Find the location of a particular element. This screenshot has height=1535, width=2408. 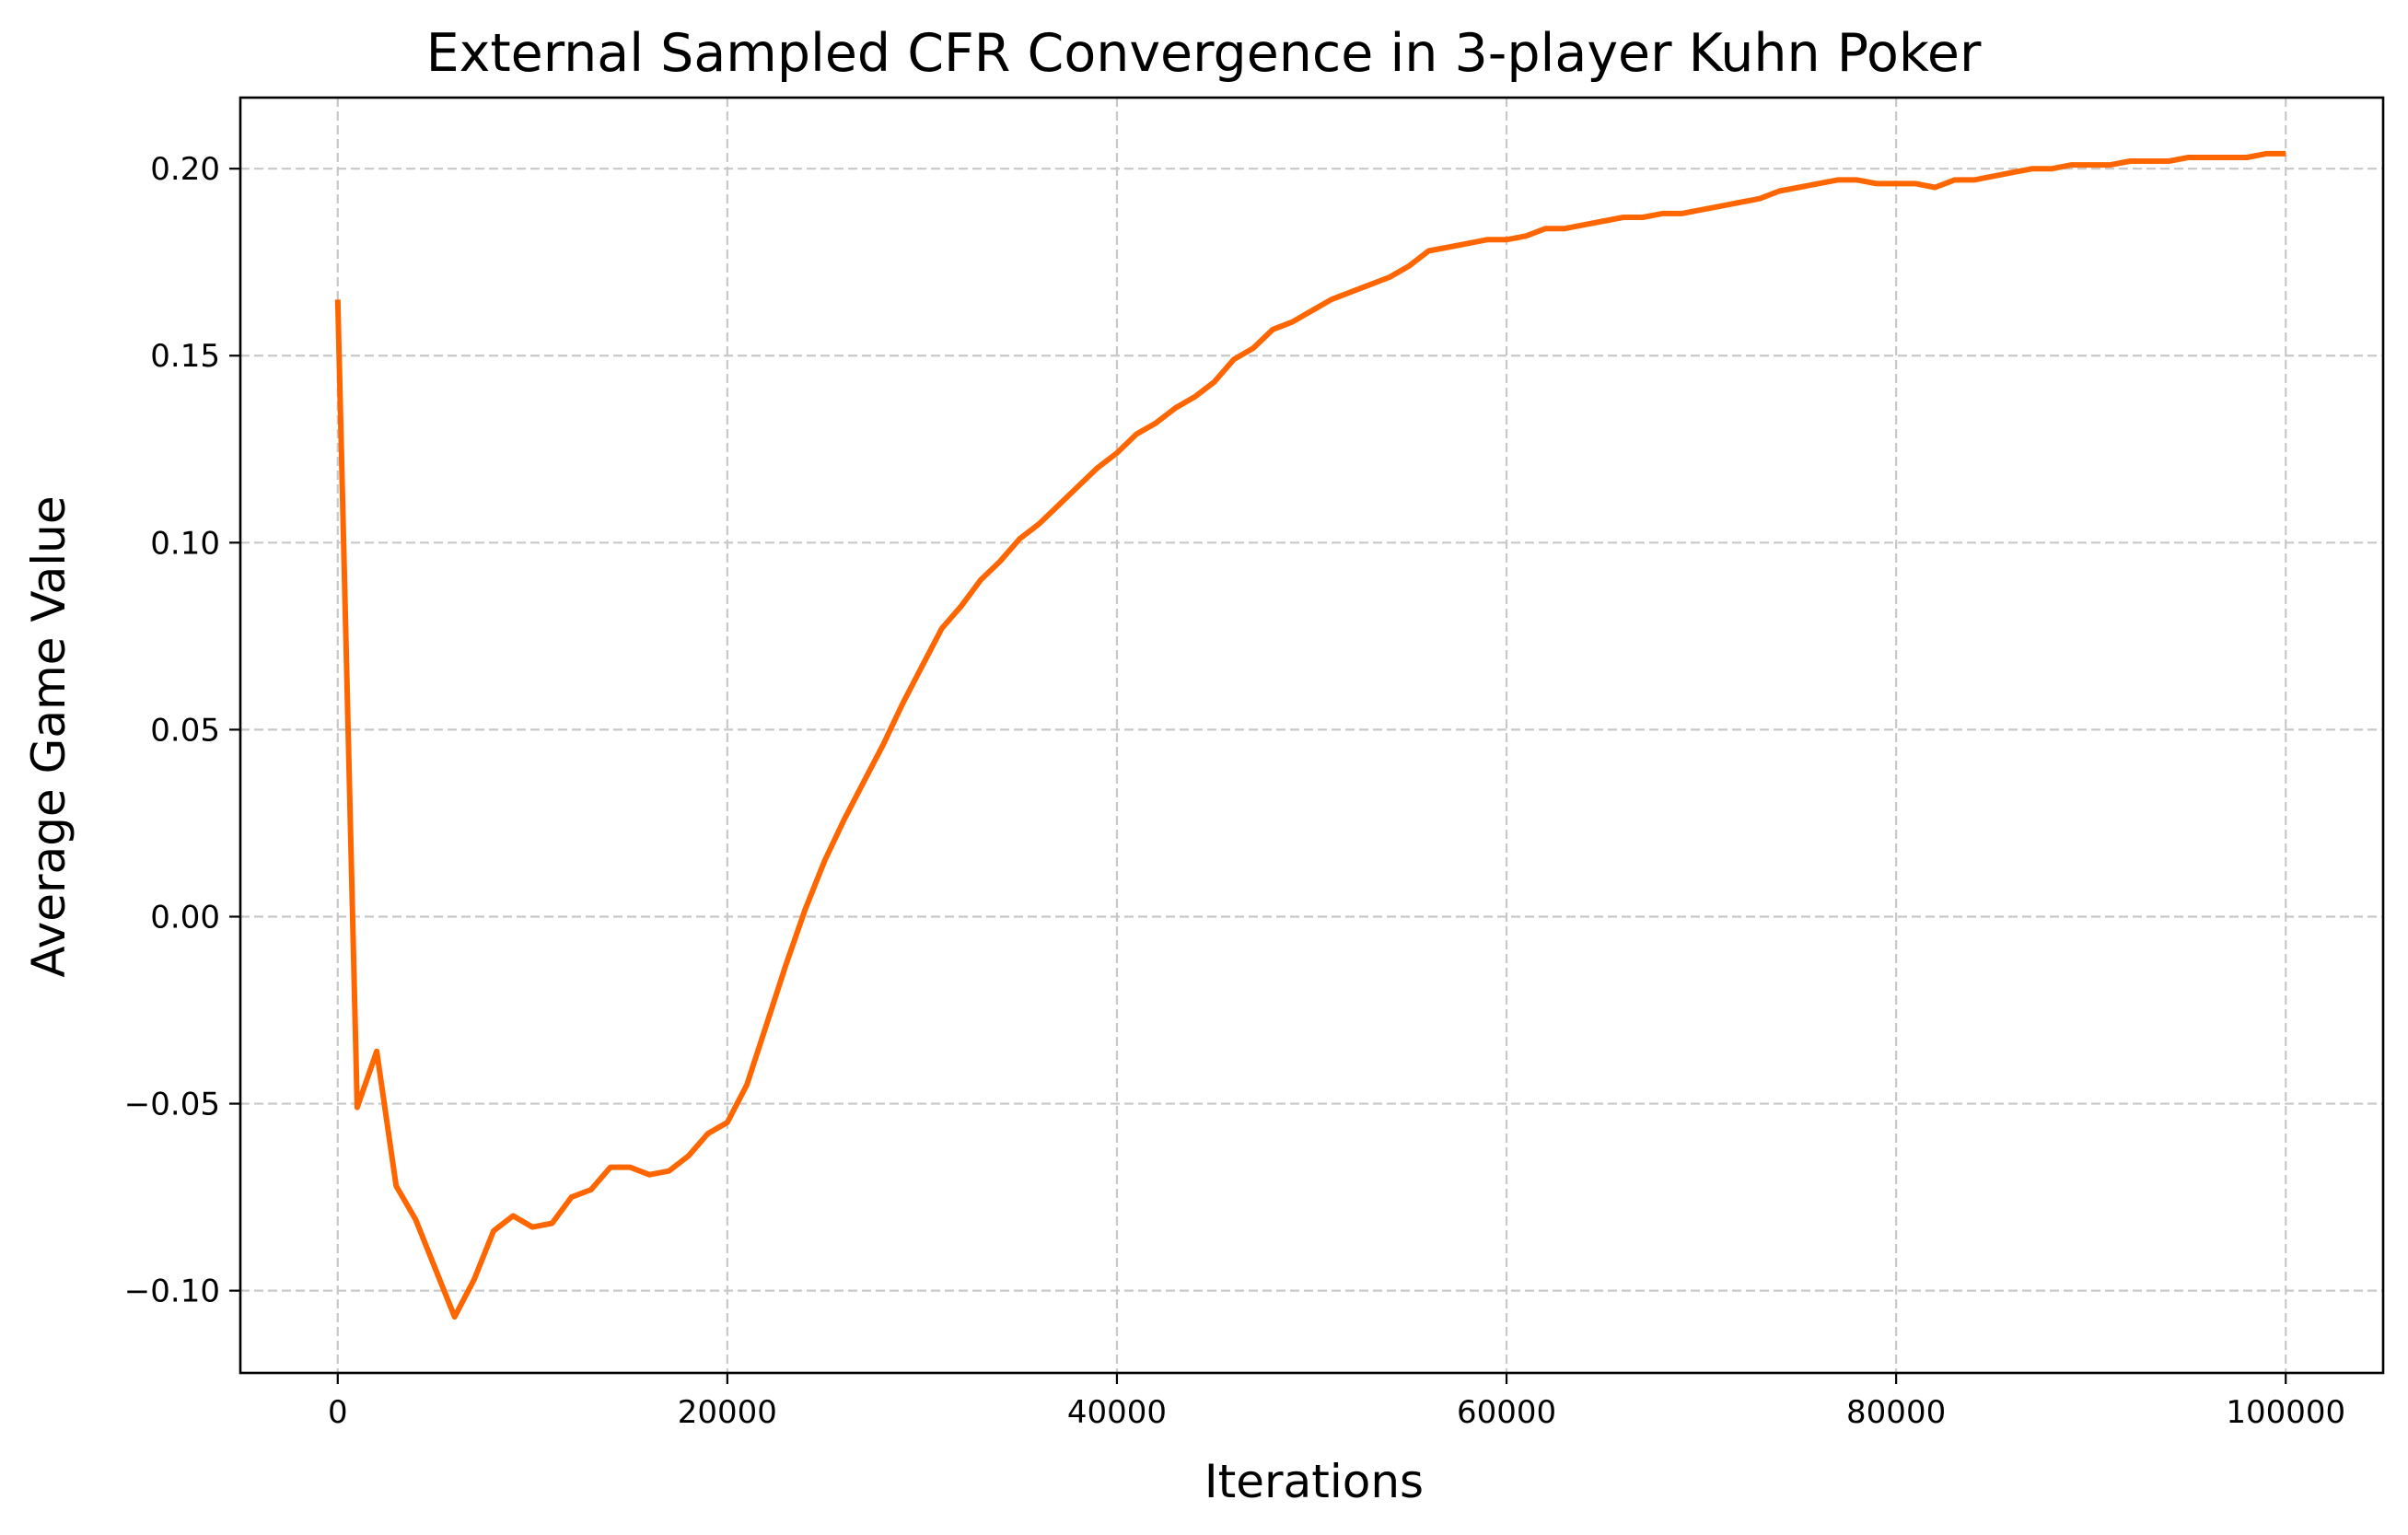

y-tick-label: 0.00 is located at coordinates (185, 917).